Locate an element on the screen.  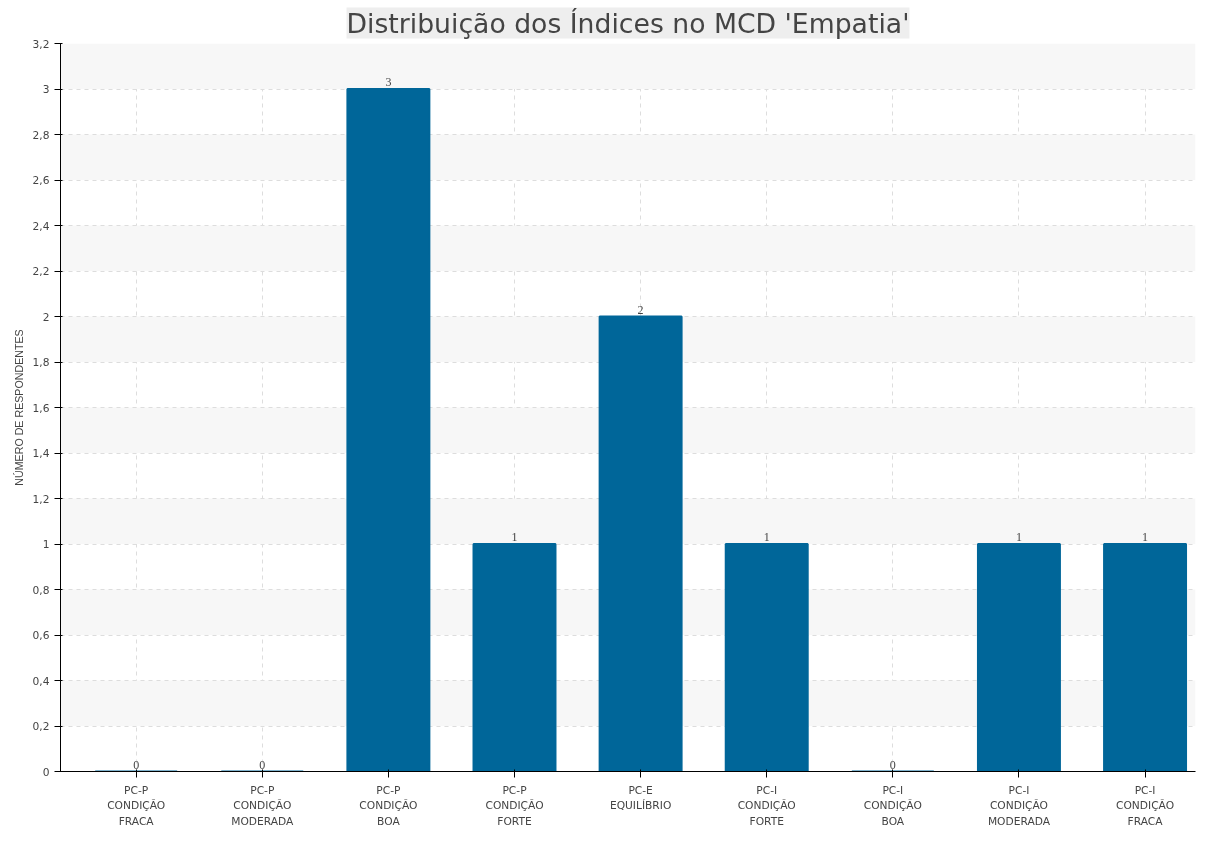
x-tick-label: PC-I CONDIÇÃO FORTE is located at coordinates (766, 805).